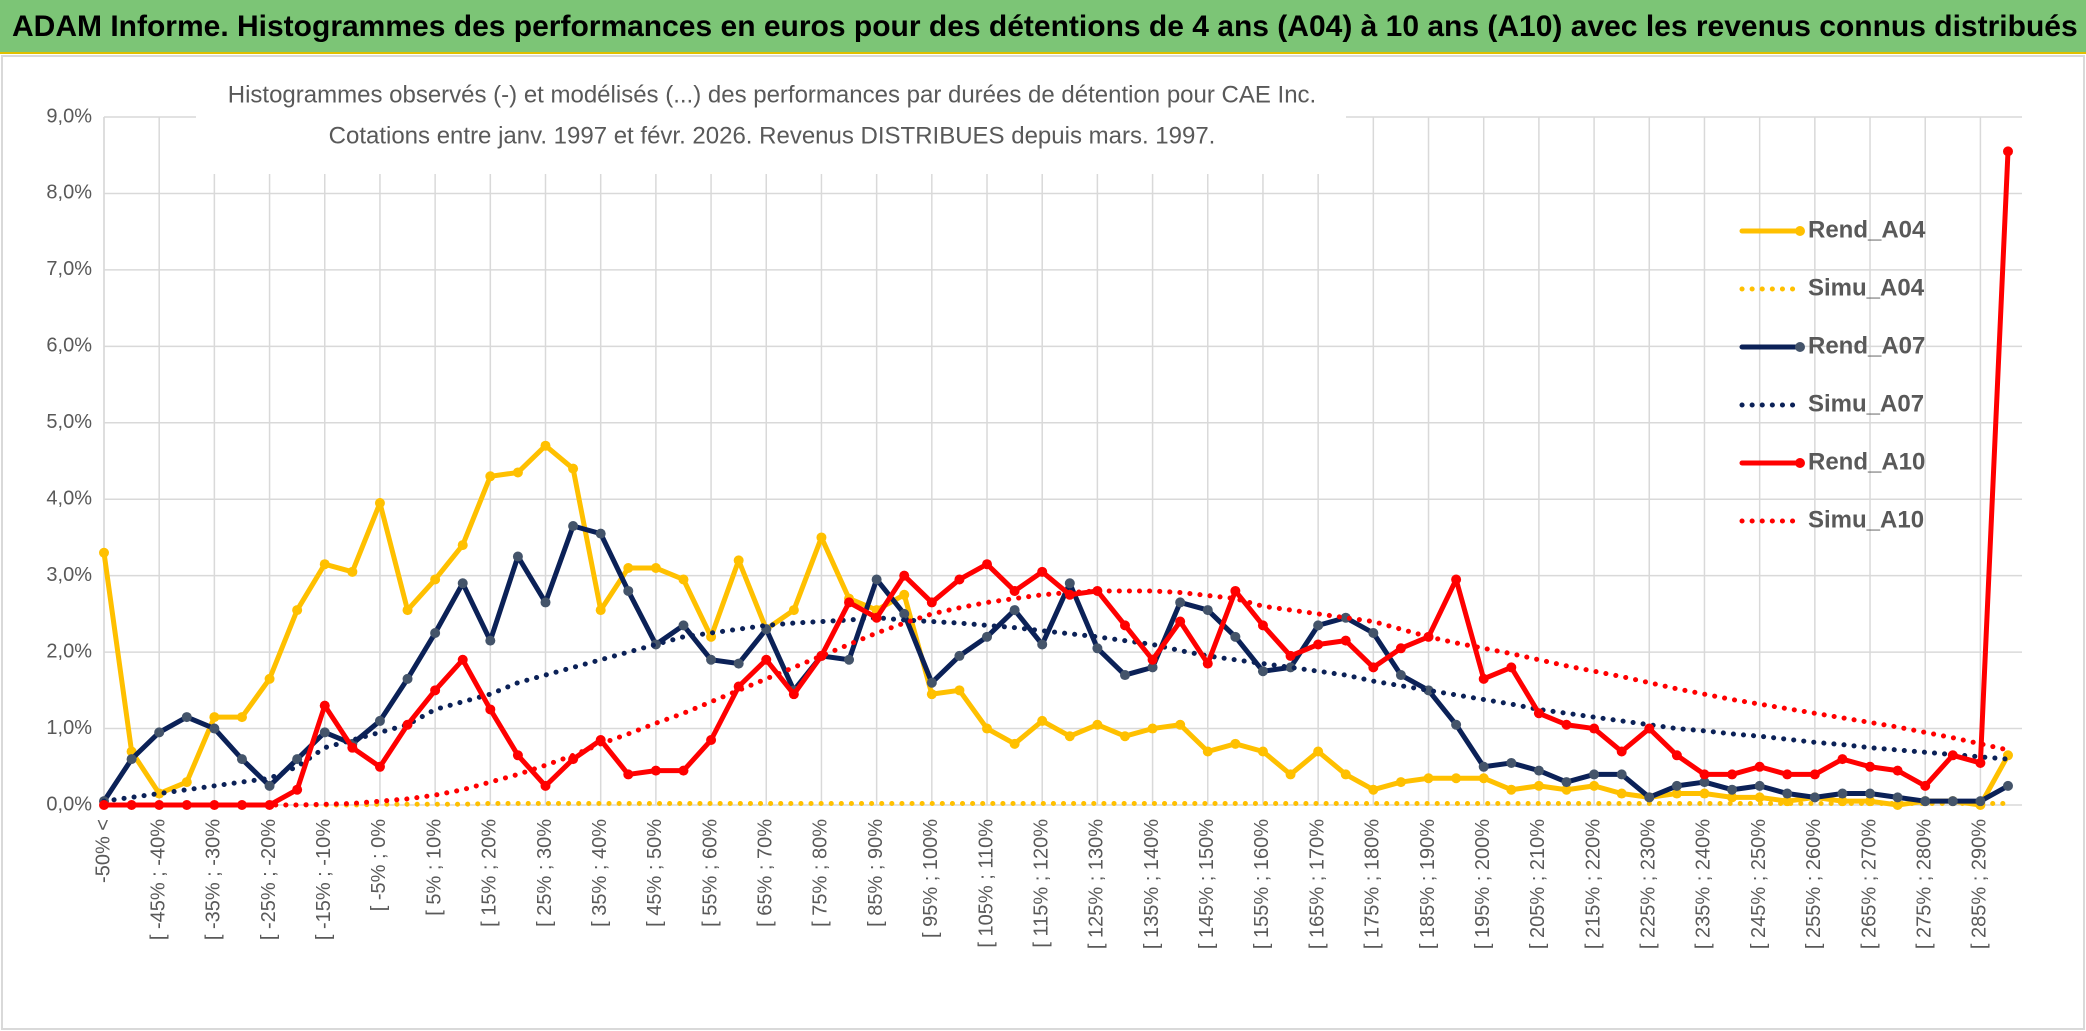 This screenshot has width=2086, height=1031. Describe the element at coordinates (69, 269) in the screenshot. I see `y-tick-label: 7,0%` at that location.